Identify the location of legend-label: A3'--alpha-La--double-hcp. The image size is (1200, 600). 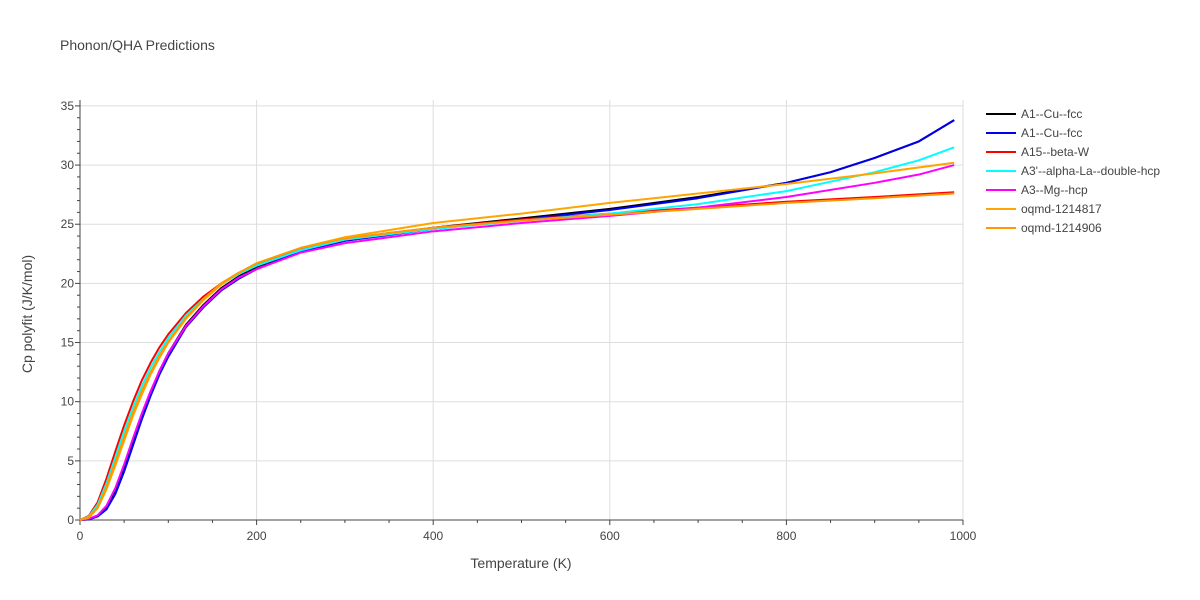
(1090, 171).